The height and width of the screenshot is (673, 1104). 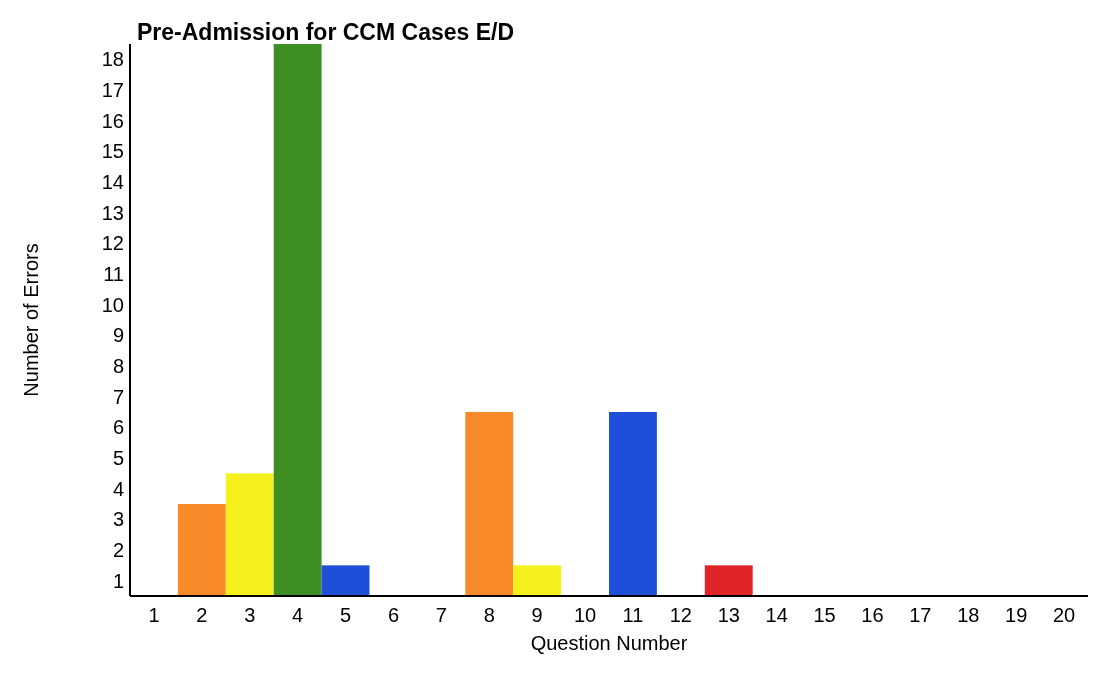 What do you see at coordinates (112, 120) in the screenshot?
I see `y-tick-label: 16` at bounding box center [112, 120].